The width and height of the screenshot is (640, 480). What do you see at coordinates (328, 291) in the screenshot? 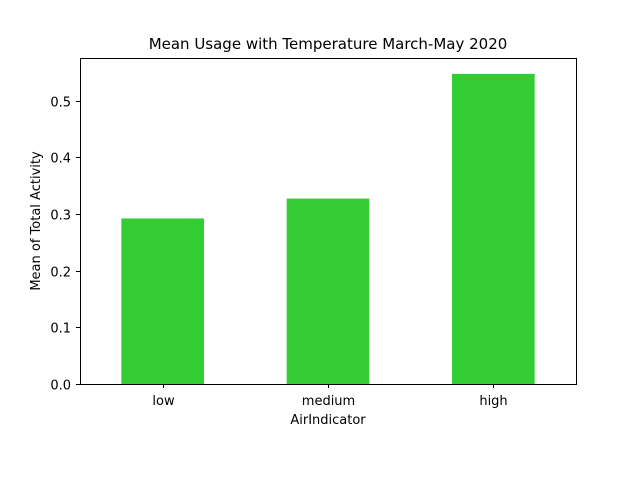
I see `bar-medium` at bounding box center [328, 291].